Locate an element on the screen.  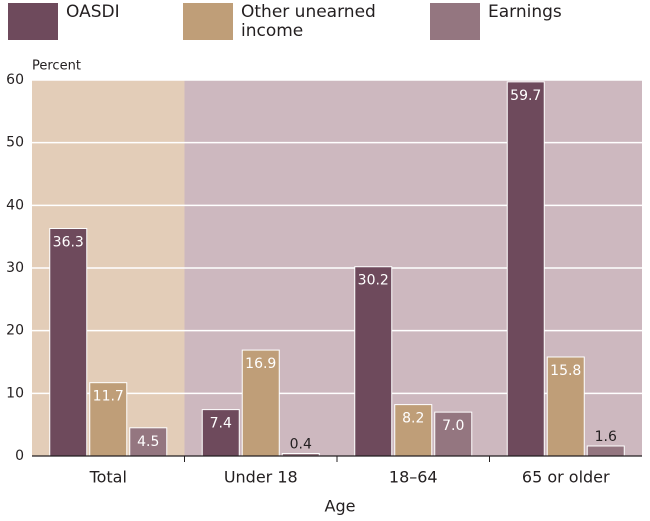
y-tick-label: 50 is located at coordinates (15, 143).